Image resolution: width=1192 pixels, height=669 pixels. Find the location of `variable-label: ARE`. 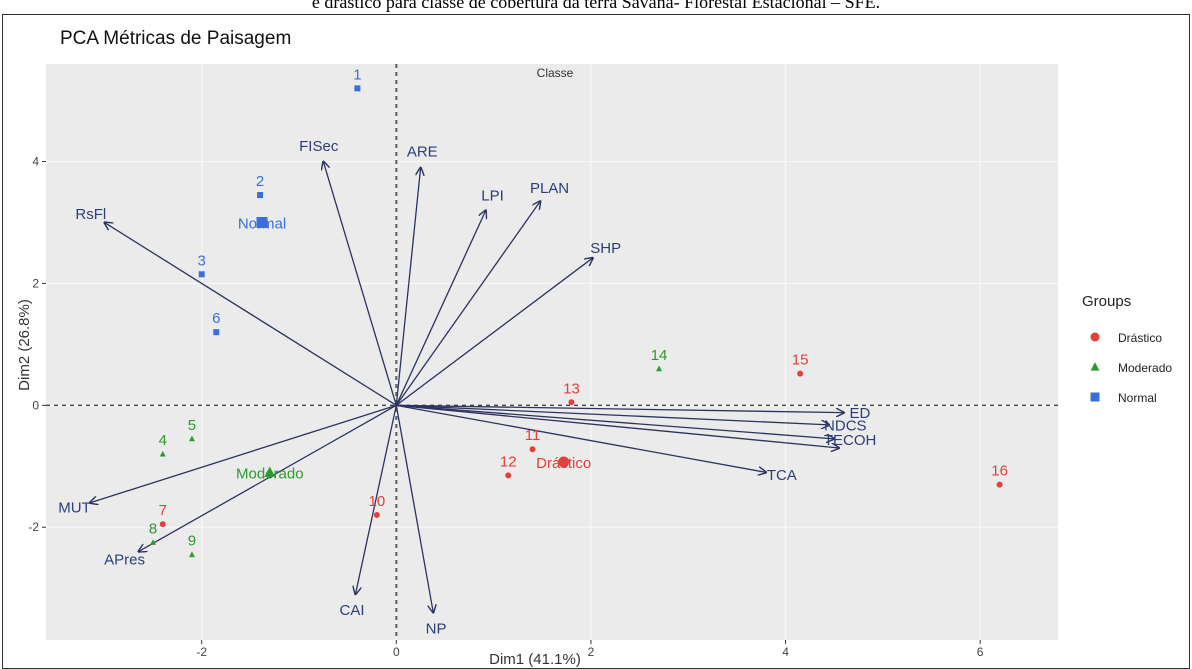

variable-label: ARE is located at coordinates (422, 152).